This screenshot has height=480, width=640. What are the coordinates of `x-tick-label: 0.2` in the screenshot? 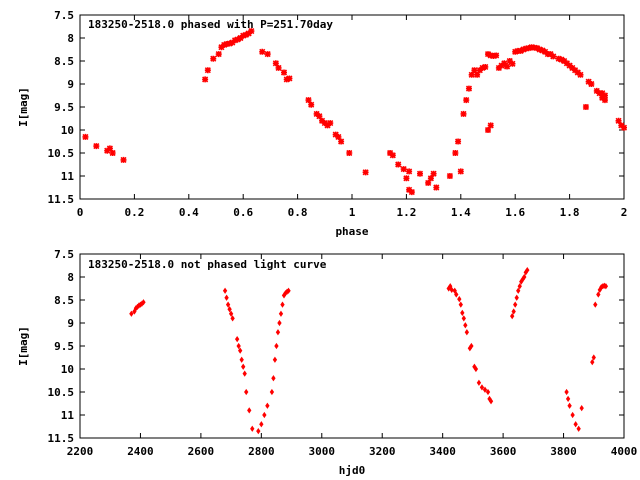 It's located at (134, 212).